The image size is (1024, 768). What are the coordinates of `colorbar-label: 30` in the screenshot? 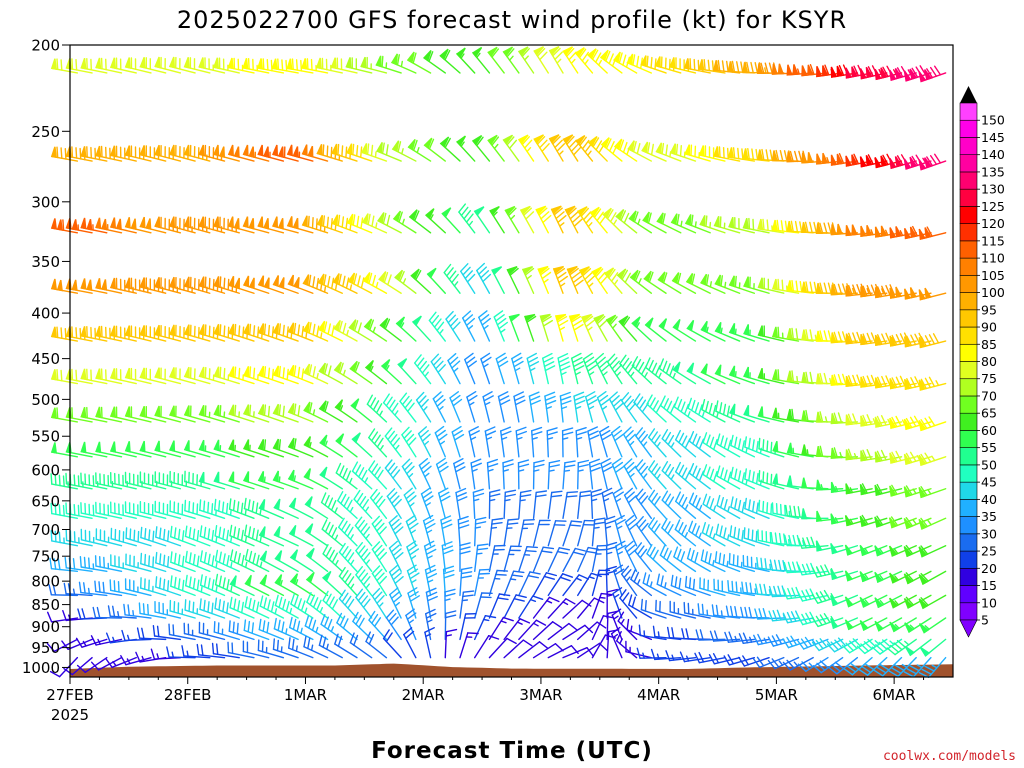 It's located at (989, 533).